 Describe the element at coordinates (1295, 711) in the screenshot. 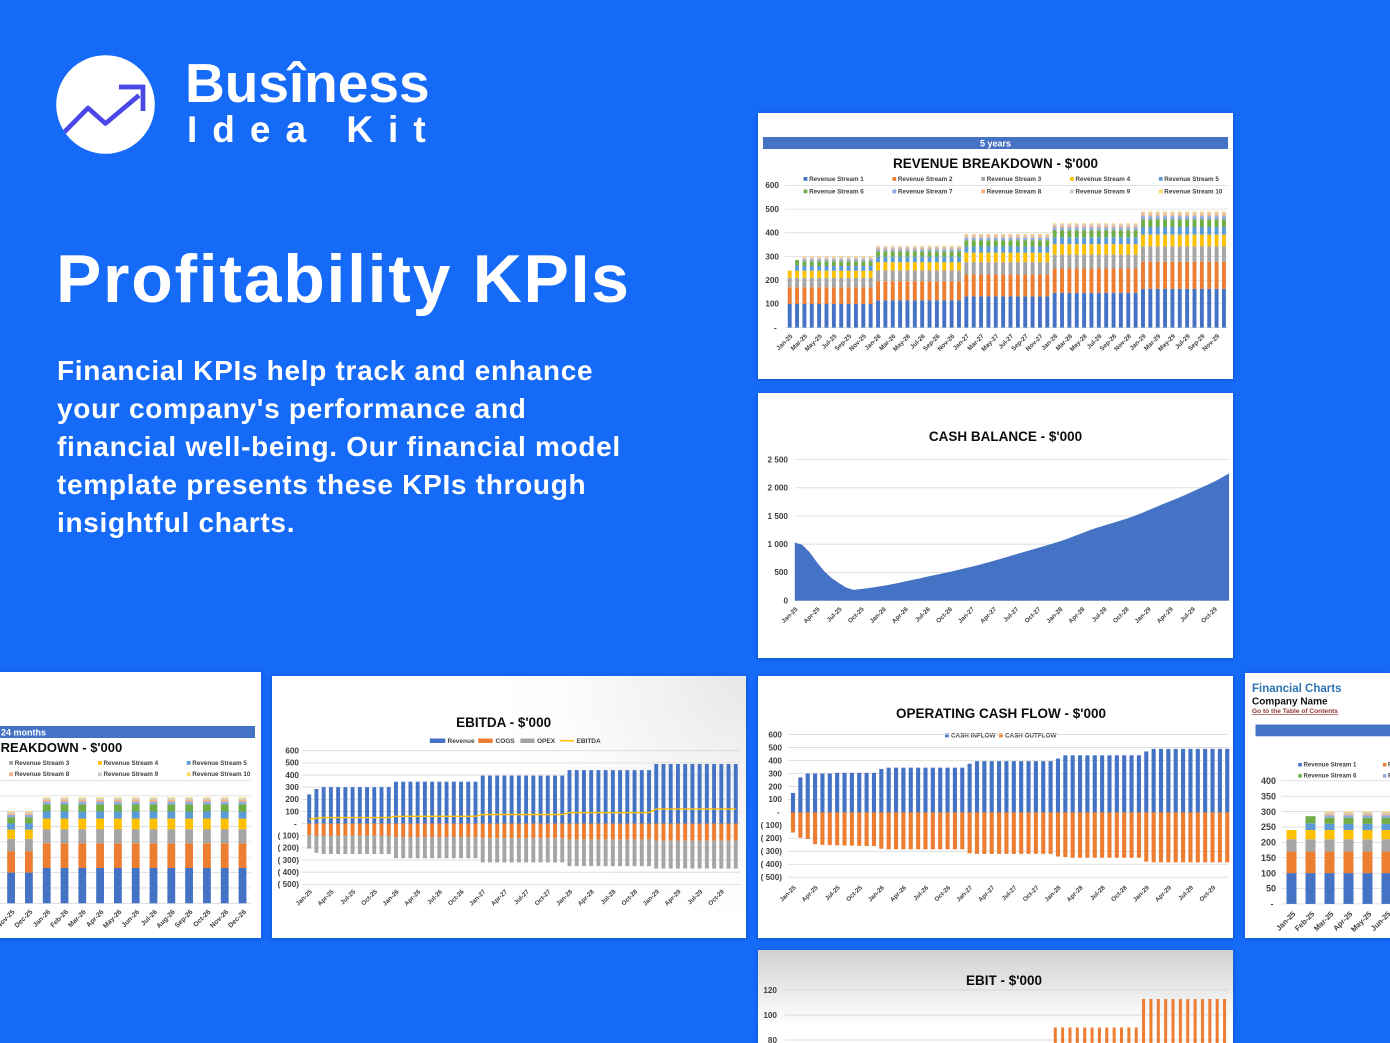

I see `svg-text: Go to the Table of Contents` at that location.